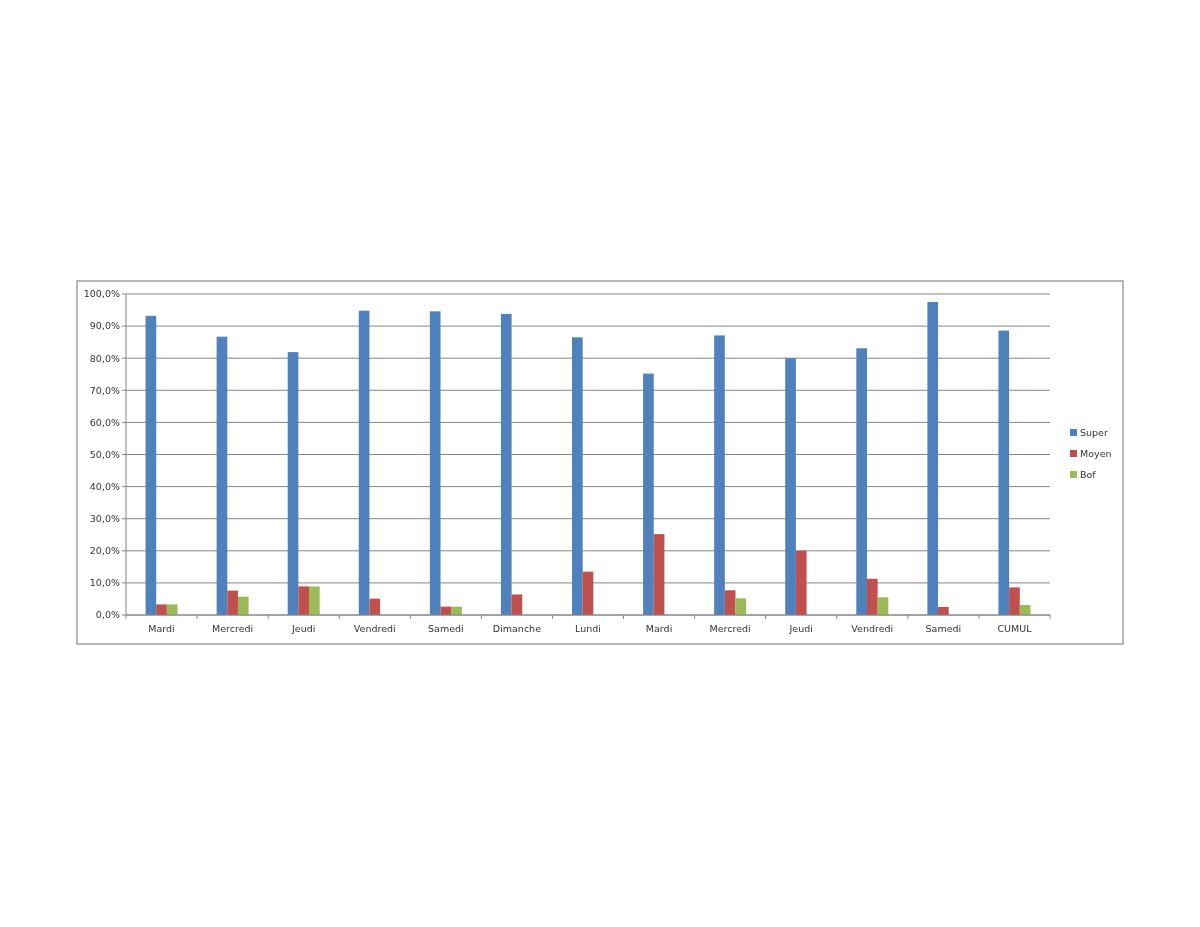  What do you see at coordinates (104, 358) in the screenshot?
I see `y-tick-label: 80,0%` at bounding box center [104, 358].